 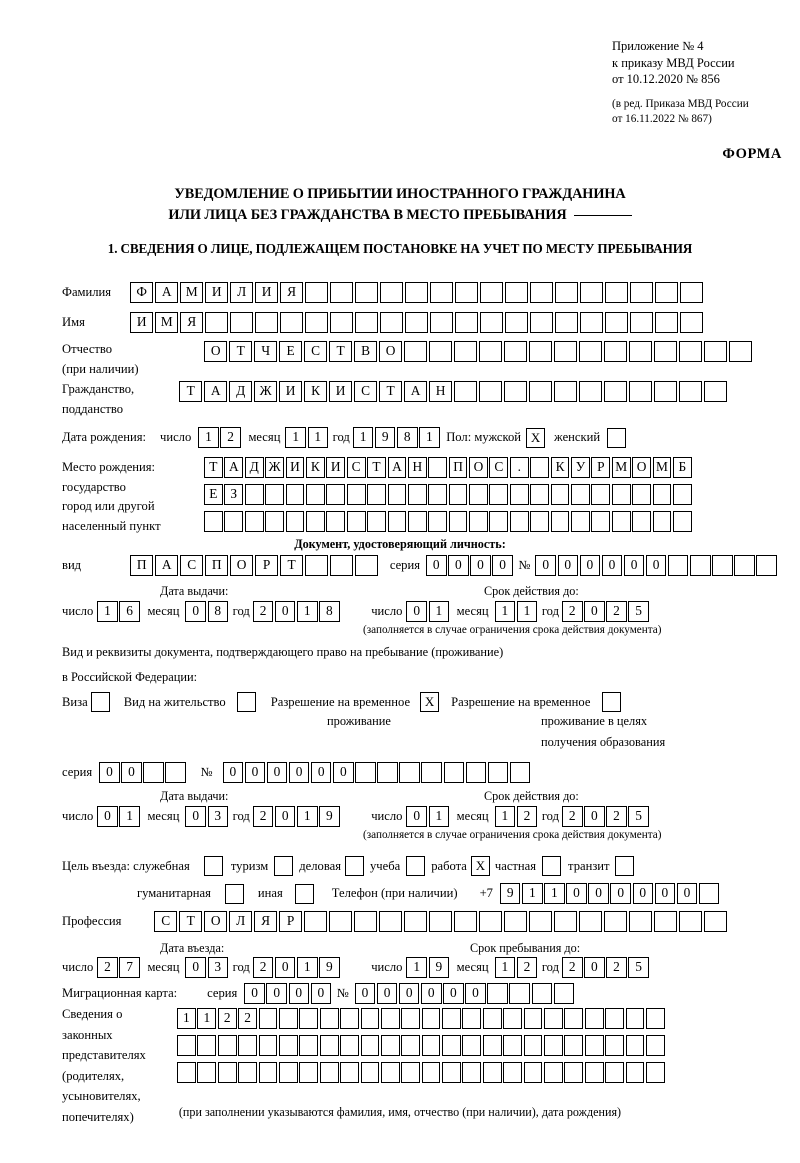 I want to click on purpose-private-checkbox, so click(x=552, y=866).